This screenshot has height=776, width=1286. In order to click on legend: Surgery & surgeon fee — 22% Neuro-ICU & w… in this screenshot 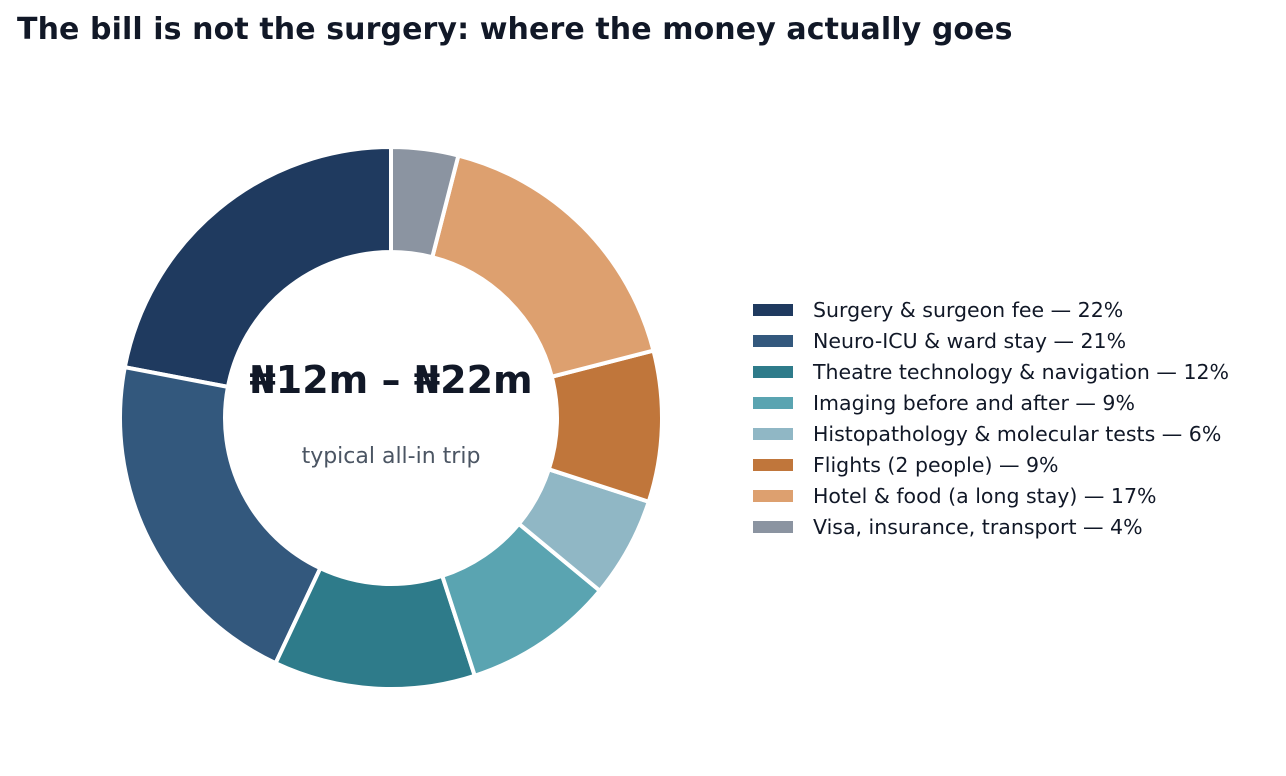, I will do `click(991, 418)`.